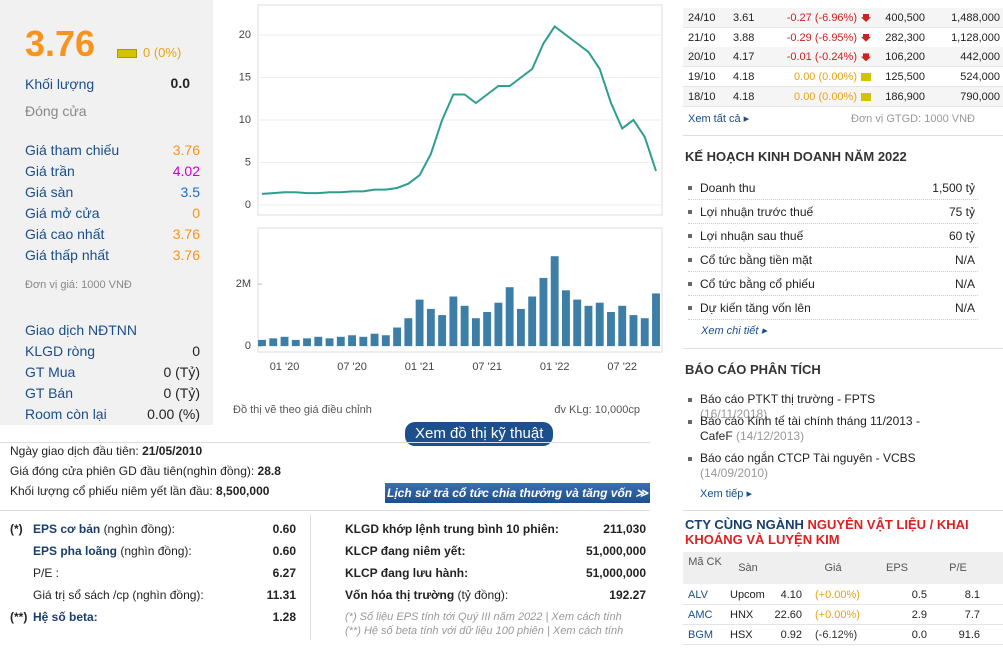 This screenshot has width=1003, height=650. I want to click on volume-panel, so click(460, 290).